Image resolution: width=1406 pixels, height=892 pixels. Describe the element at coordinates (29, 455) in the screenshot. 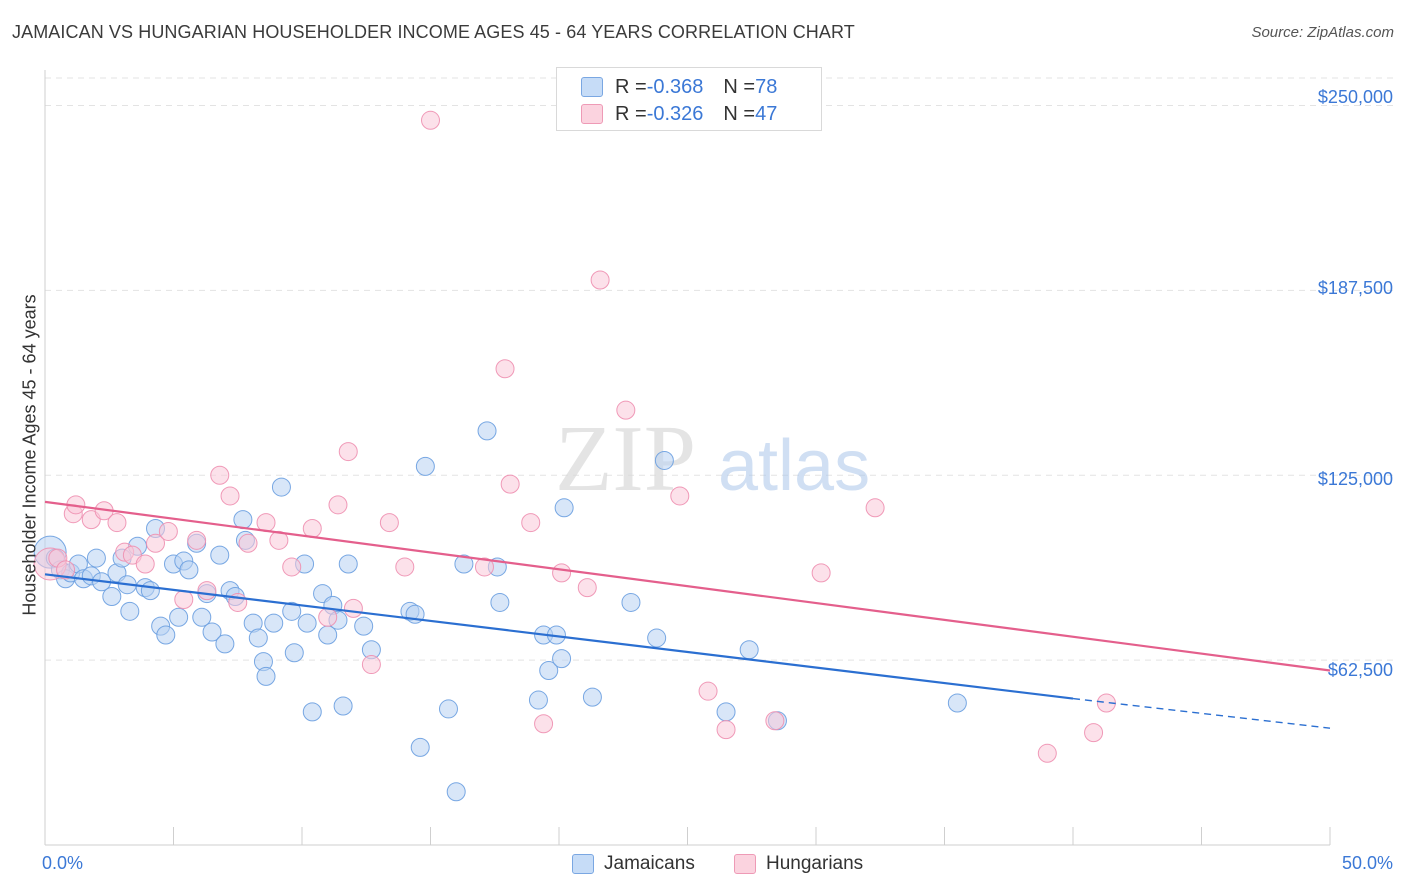

I see `y-axis-label: Householder Income Ages 45 - 64 years` at that location.